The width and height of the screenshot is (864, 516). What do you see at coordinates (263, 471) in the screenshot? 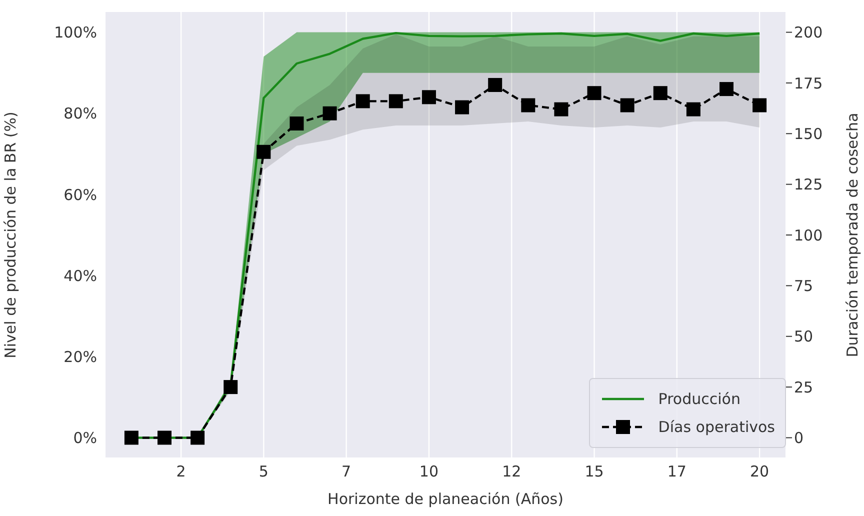
I see `x-tick-label: 5` at bounding box center [263, 471].